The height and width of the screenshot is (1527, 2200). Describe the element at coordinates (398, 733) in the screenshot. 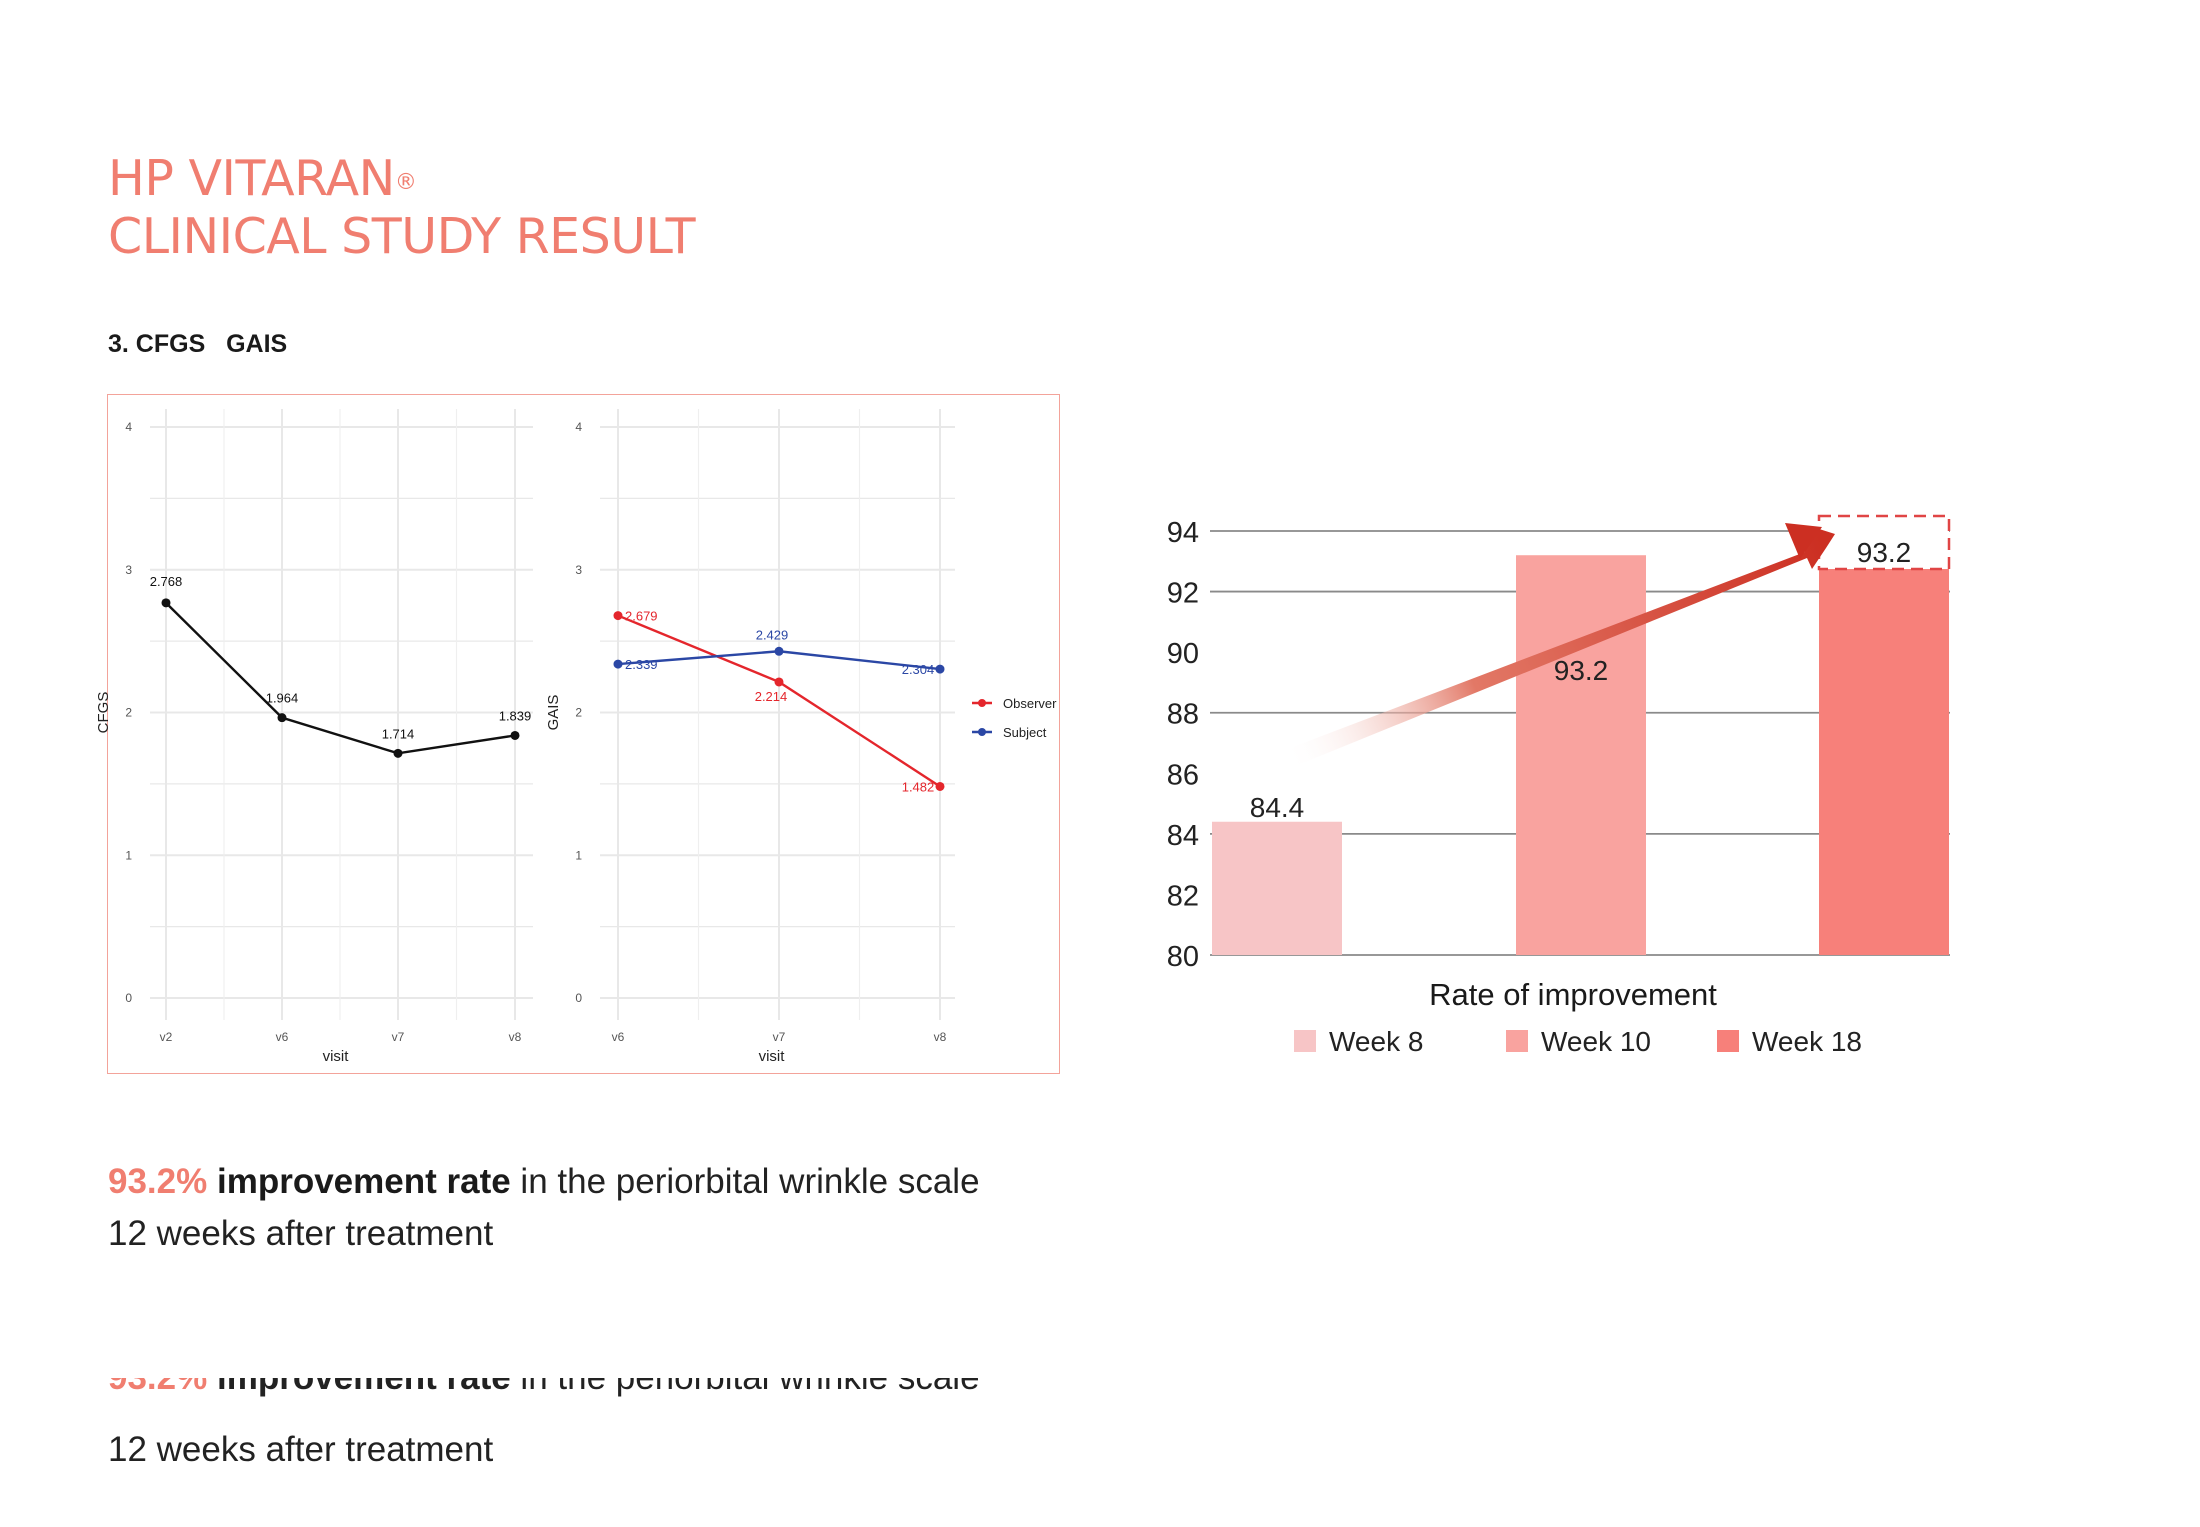

I see `cfgs-data-label: 1.714` at that location.